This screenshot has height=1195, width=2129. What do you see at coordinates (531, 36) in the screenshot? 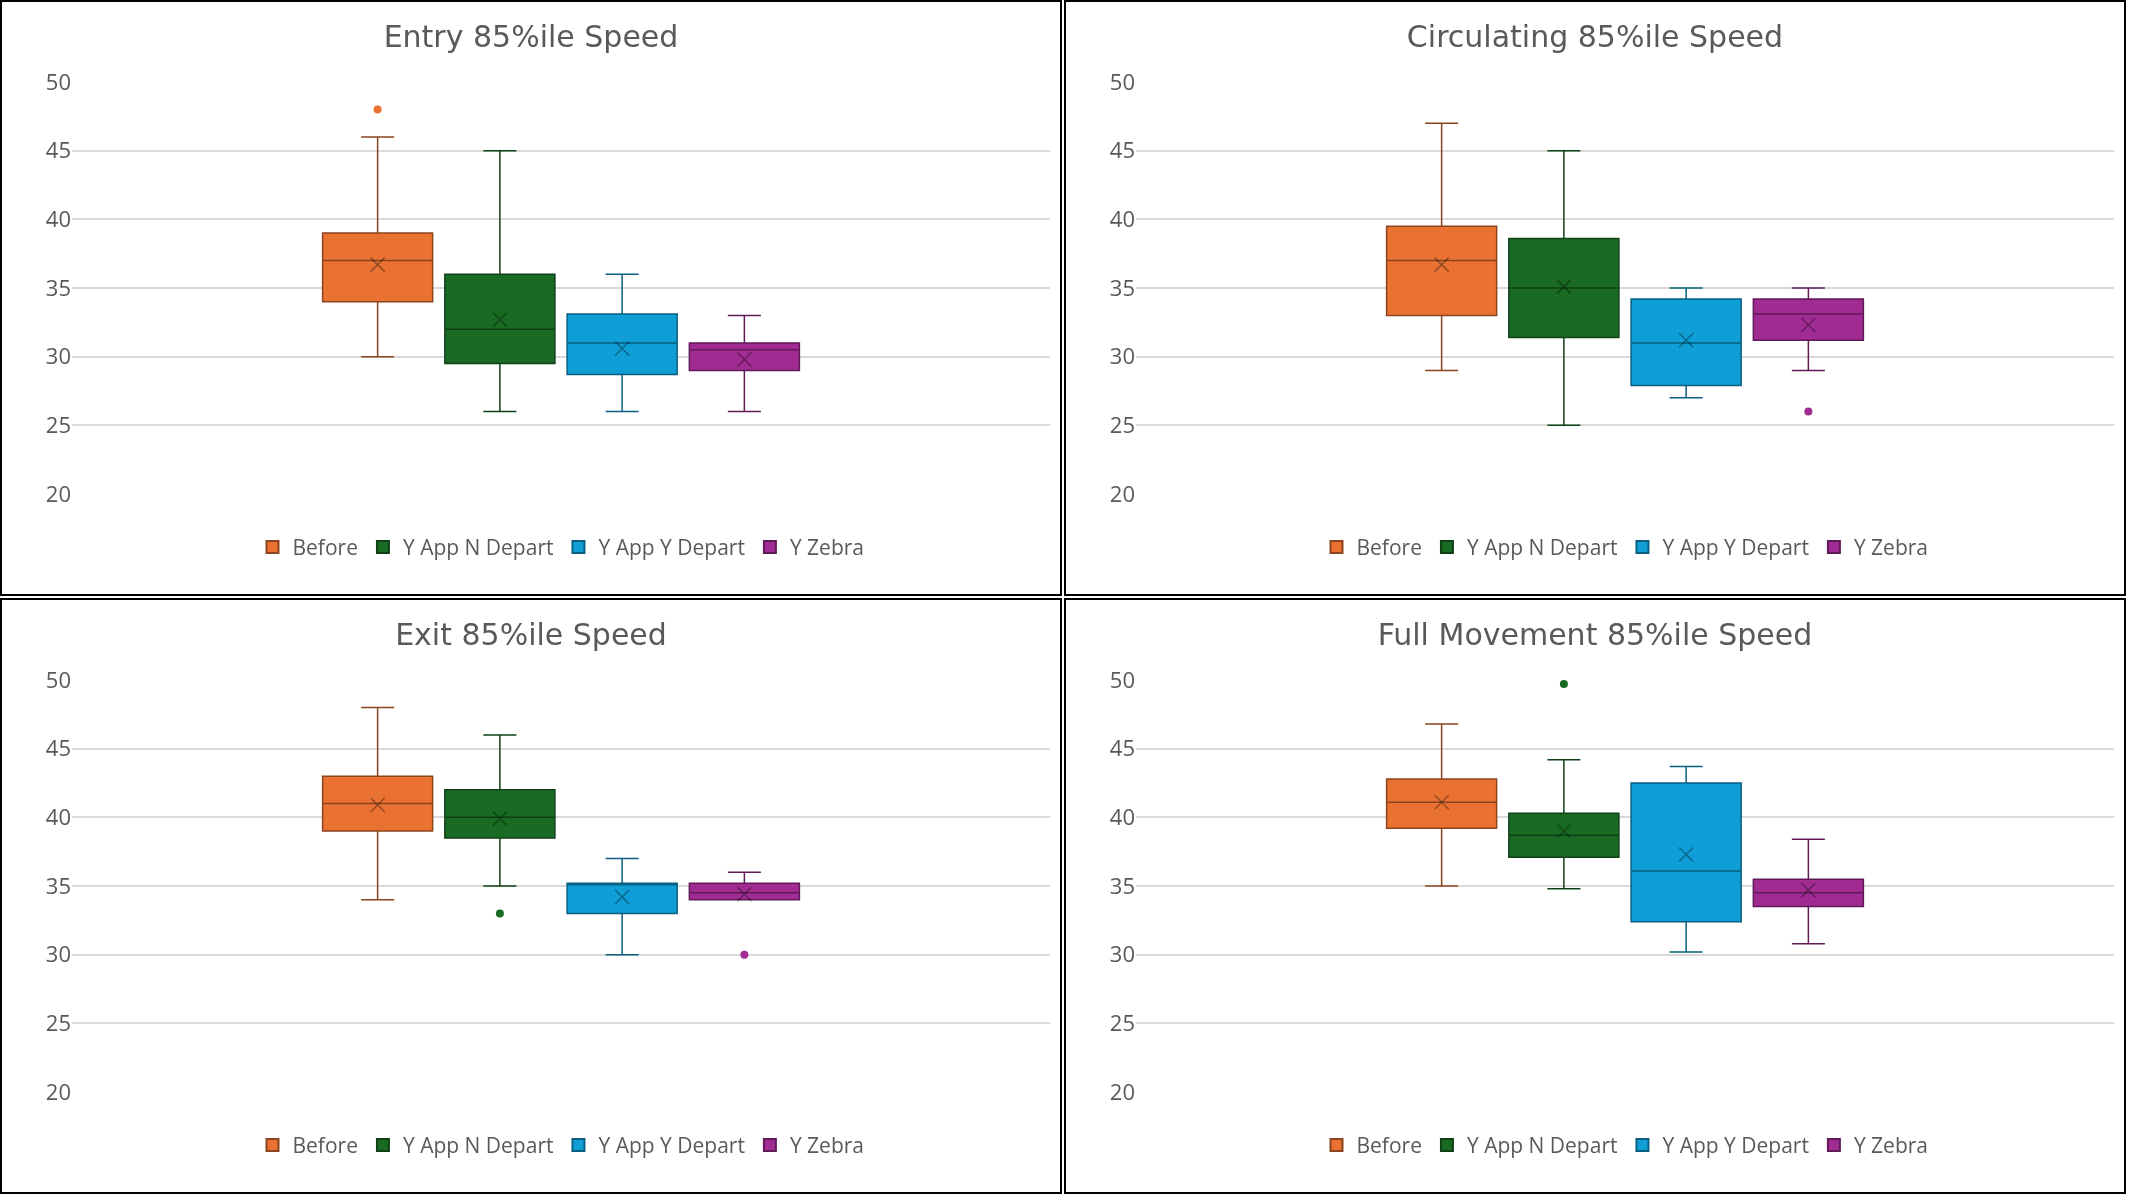
I see `chart-title: Entry 85%ile Speed` at bounding box center [531, 36].